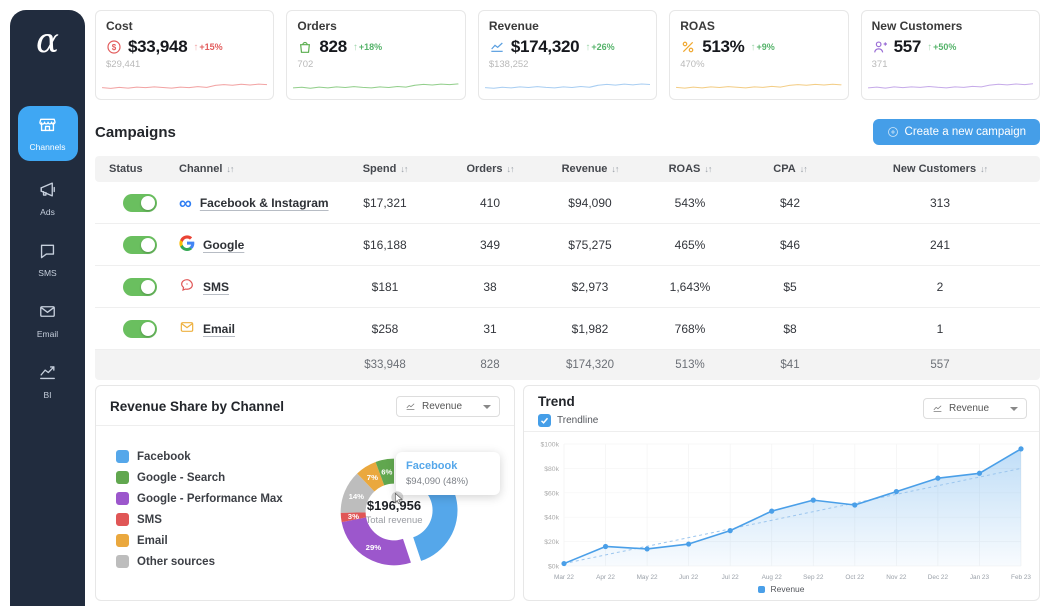 Image resolution: width=1052 pixels, height=606 pixels. I want to click on campaigns-header: Campaigns Create a new campaign, so click(567, 132).